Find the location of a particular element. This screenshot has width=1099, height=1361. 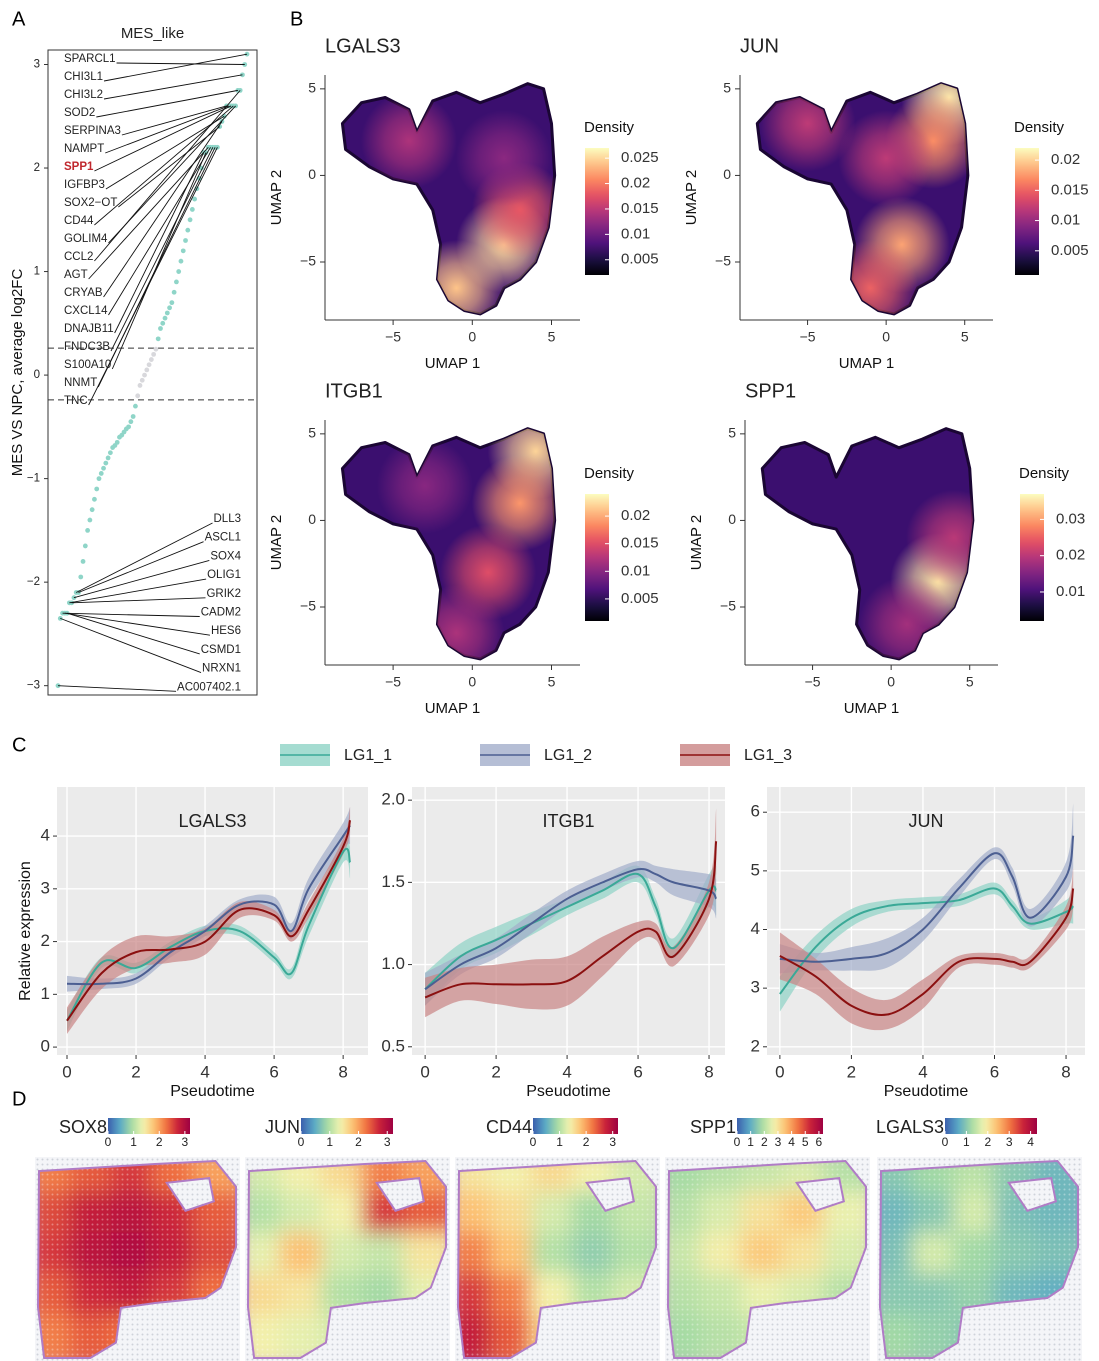

colorbar-label: 3 is located at coordinates (387, 1142).